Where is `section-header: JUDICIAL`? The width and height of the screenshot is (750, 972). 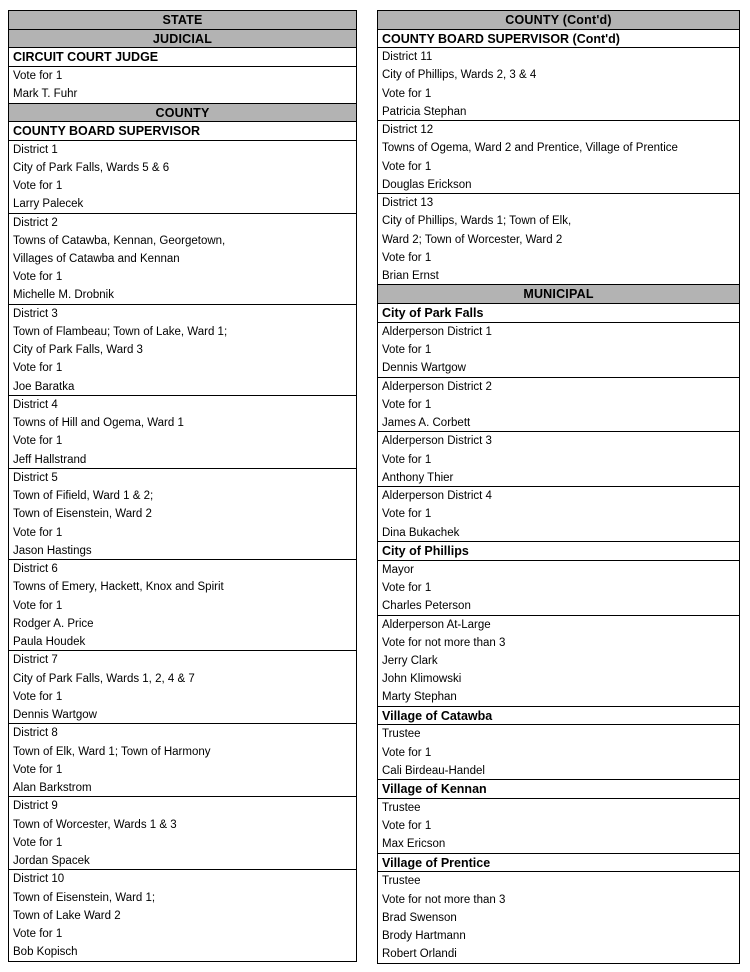 section-header: JUDICIAL is located at coordinates (182, 38).